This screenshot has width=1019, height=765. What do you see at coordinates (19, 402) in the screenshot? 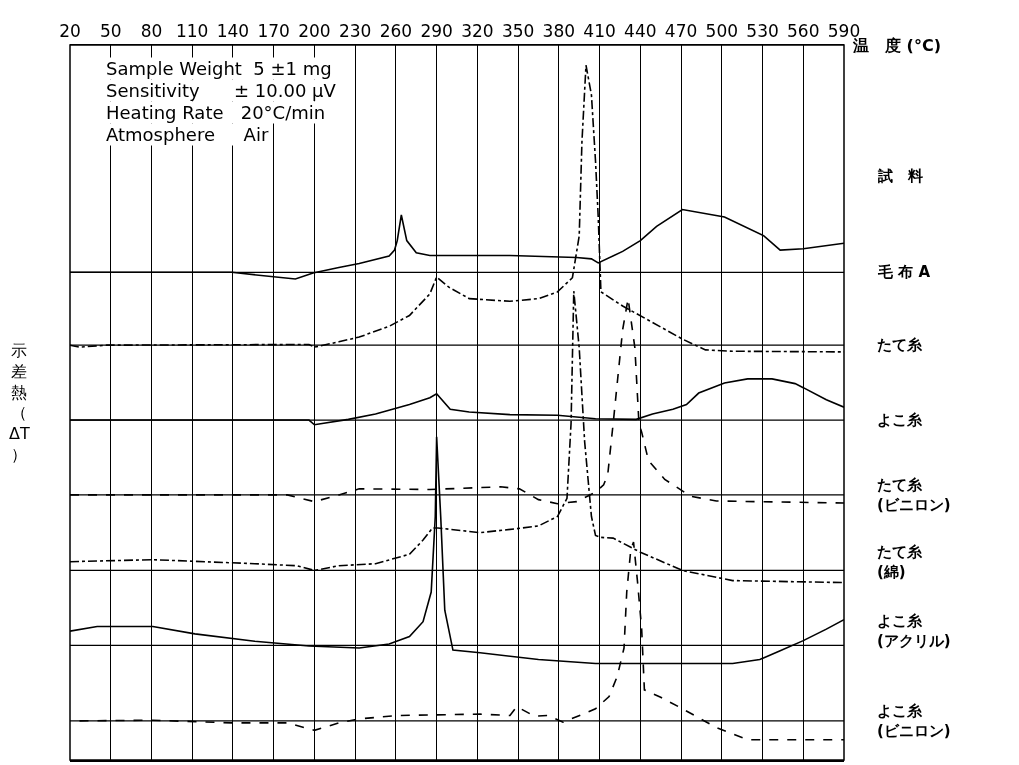
I see `y-axis-title: 示差熱（ΔT）` at bounding box center [19, 402].